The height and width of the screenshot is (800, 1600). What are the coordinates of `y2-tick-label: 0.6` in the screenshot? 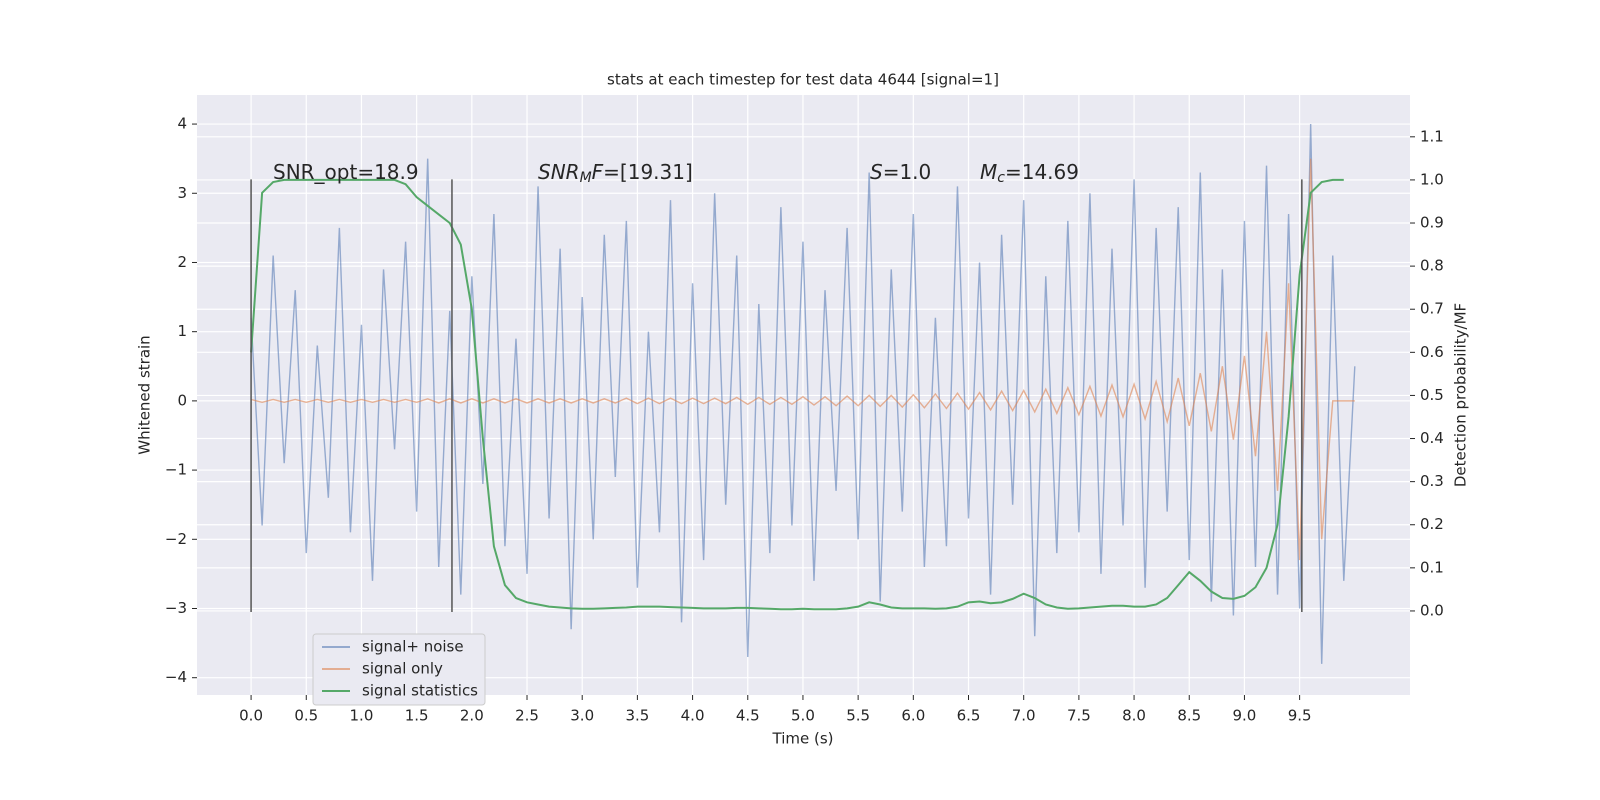 It's located at (1432, 352).